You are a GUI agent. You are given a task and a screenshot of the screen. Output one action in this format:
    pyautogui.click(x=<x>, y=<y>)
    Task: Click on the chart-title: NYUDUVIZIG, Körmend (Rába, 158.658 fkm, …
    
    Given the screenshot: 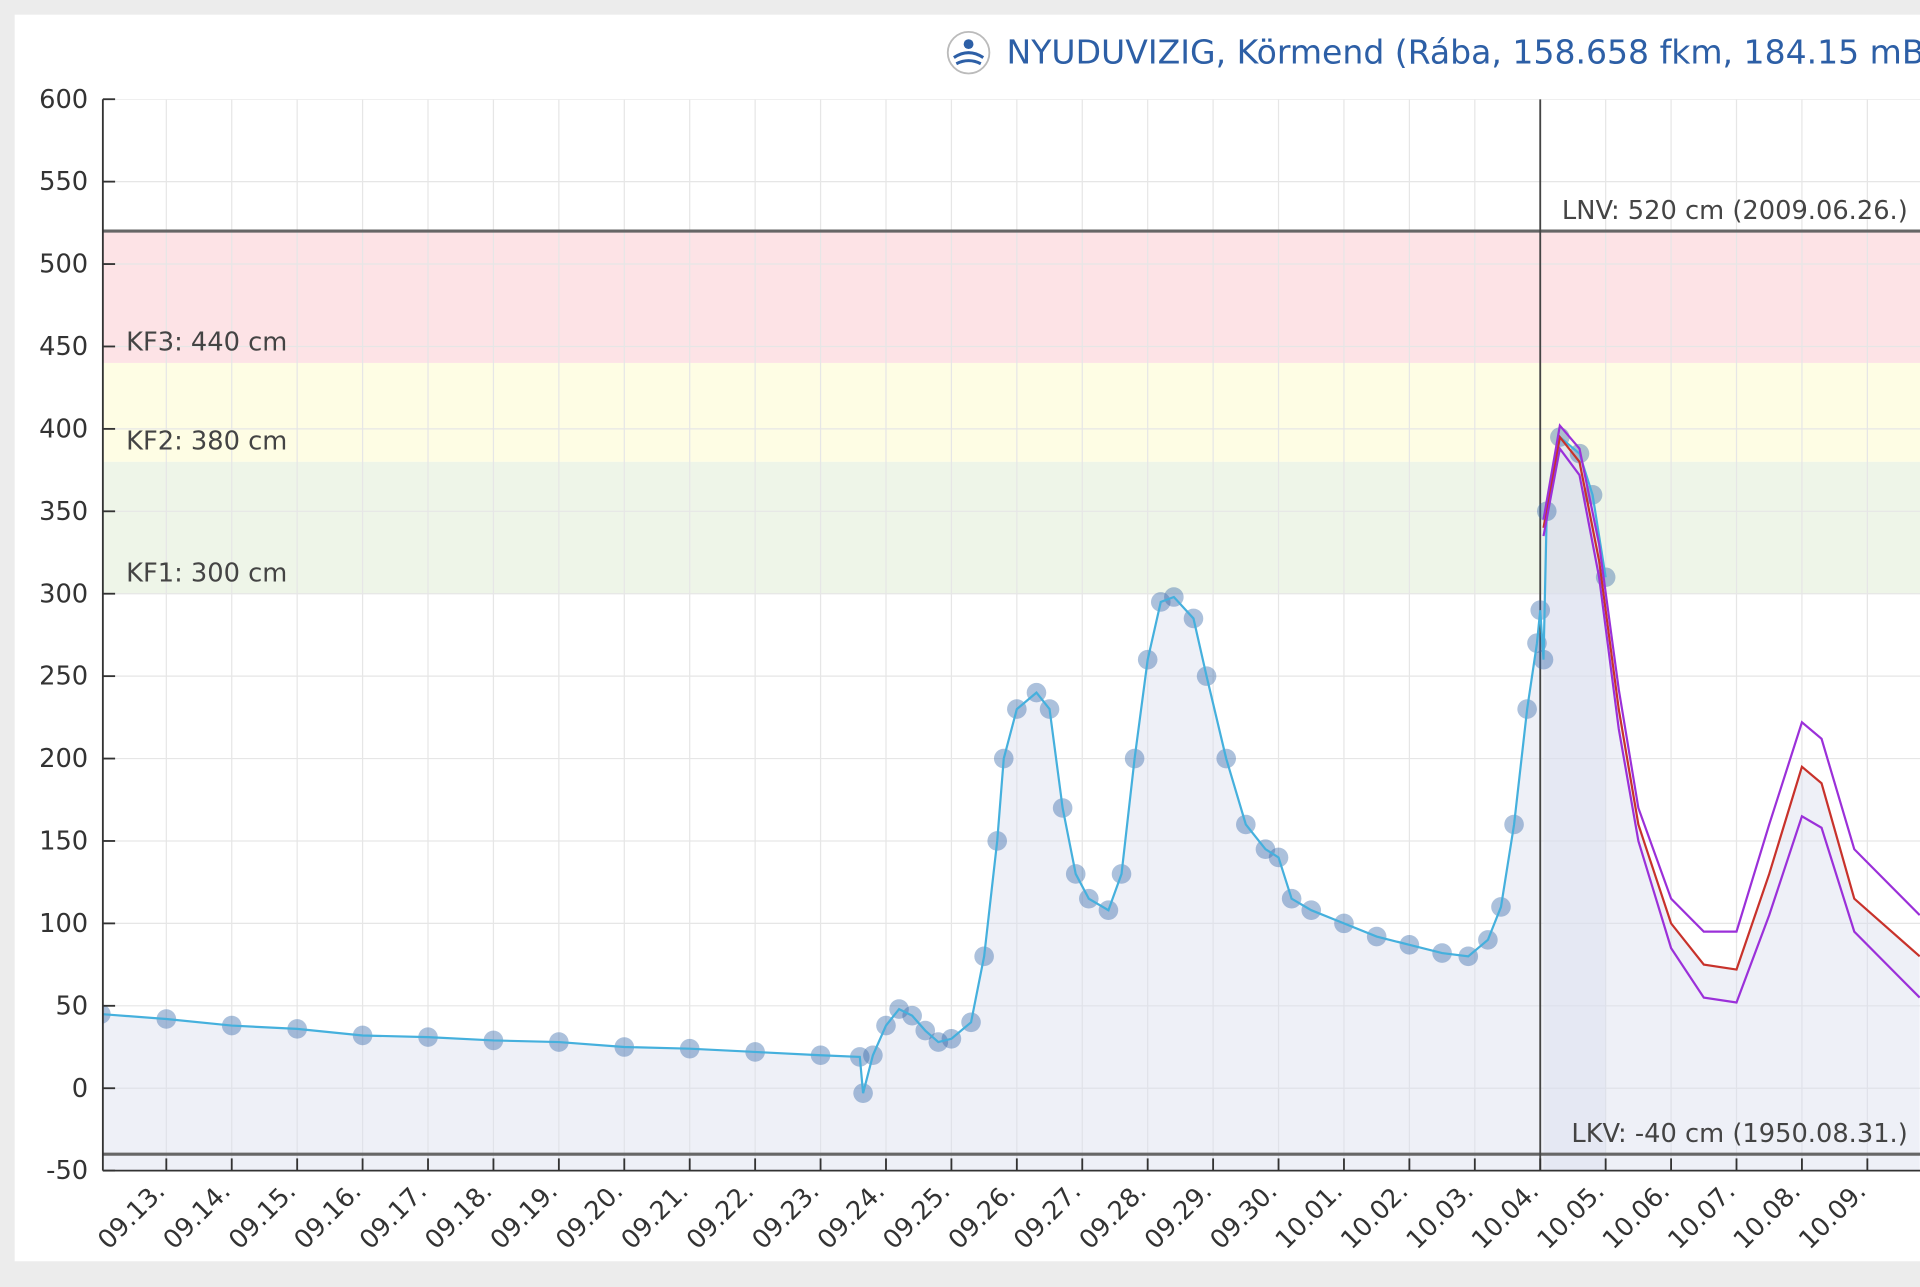 What is the action you would take?
    pyautogui.click(x=1463, y=52)
    